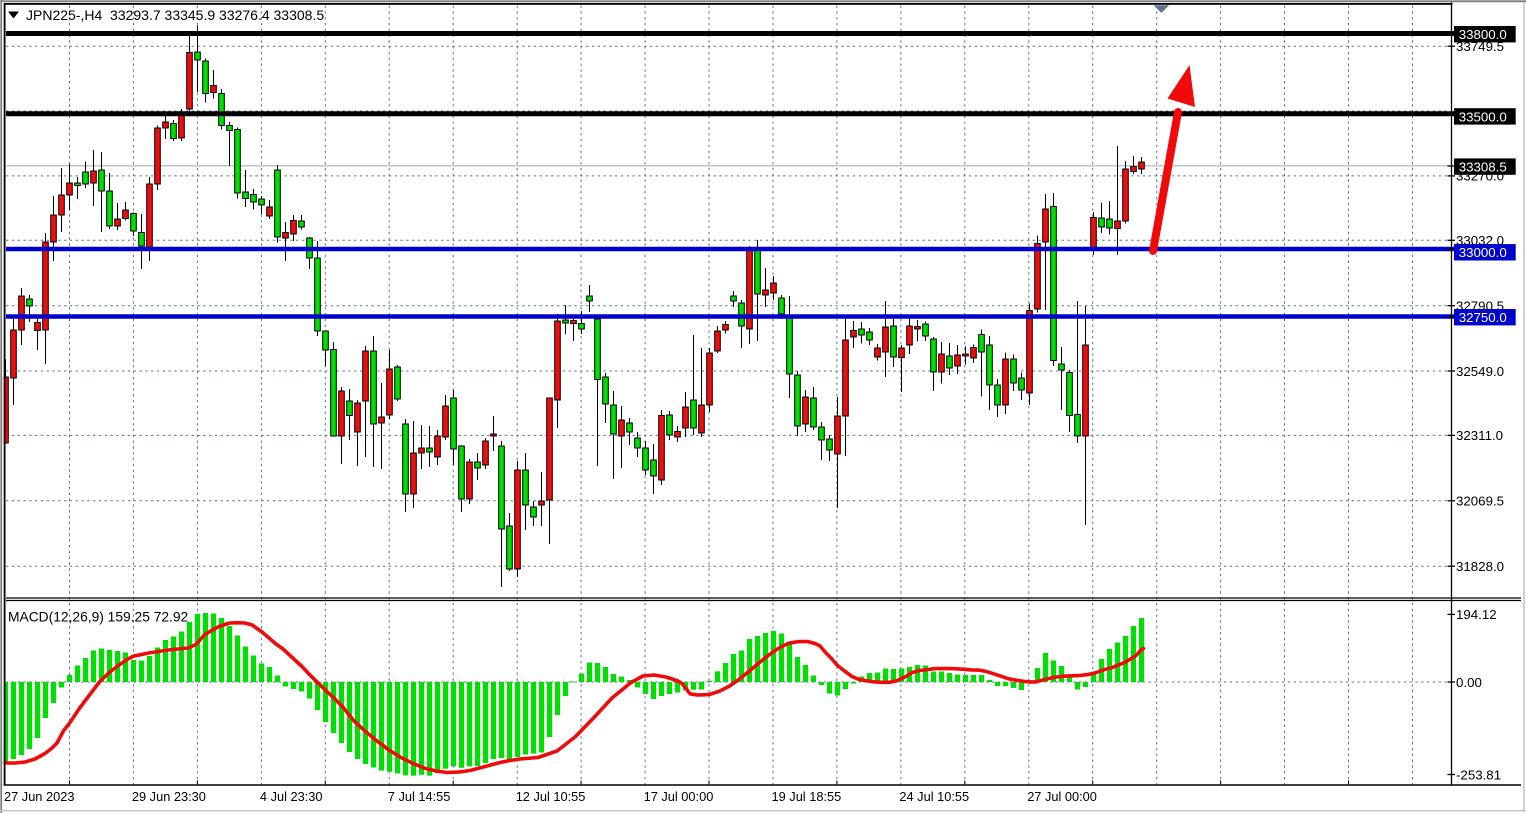 The image size is (1526, 818). What do you see at coordinates (1062, 796) in the screenshot?
I see `svg-text: 27 Jul 00:00` at bounding box center [1062, 796].